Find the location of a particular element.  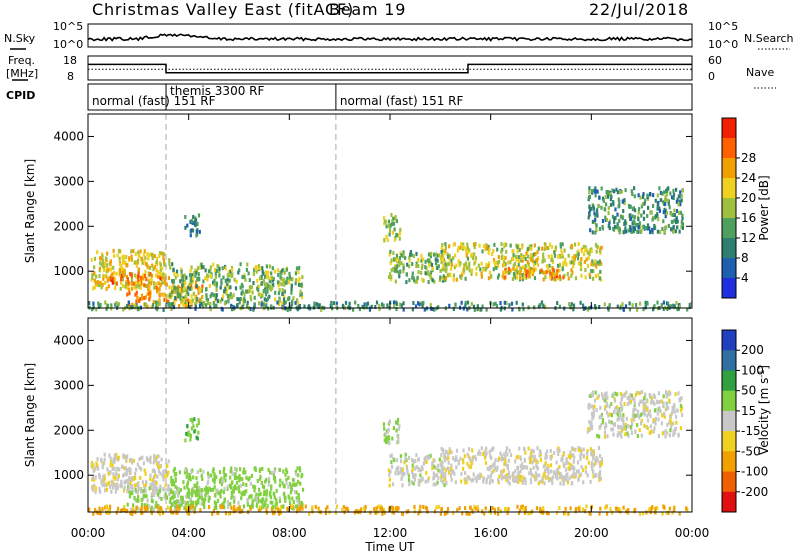

cpid-segment-label: normal (fast) 151 RF is located at coordinates (402, 101).